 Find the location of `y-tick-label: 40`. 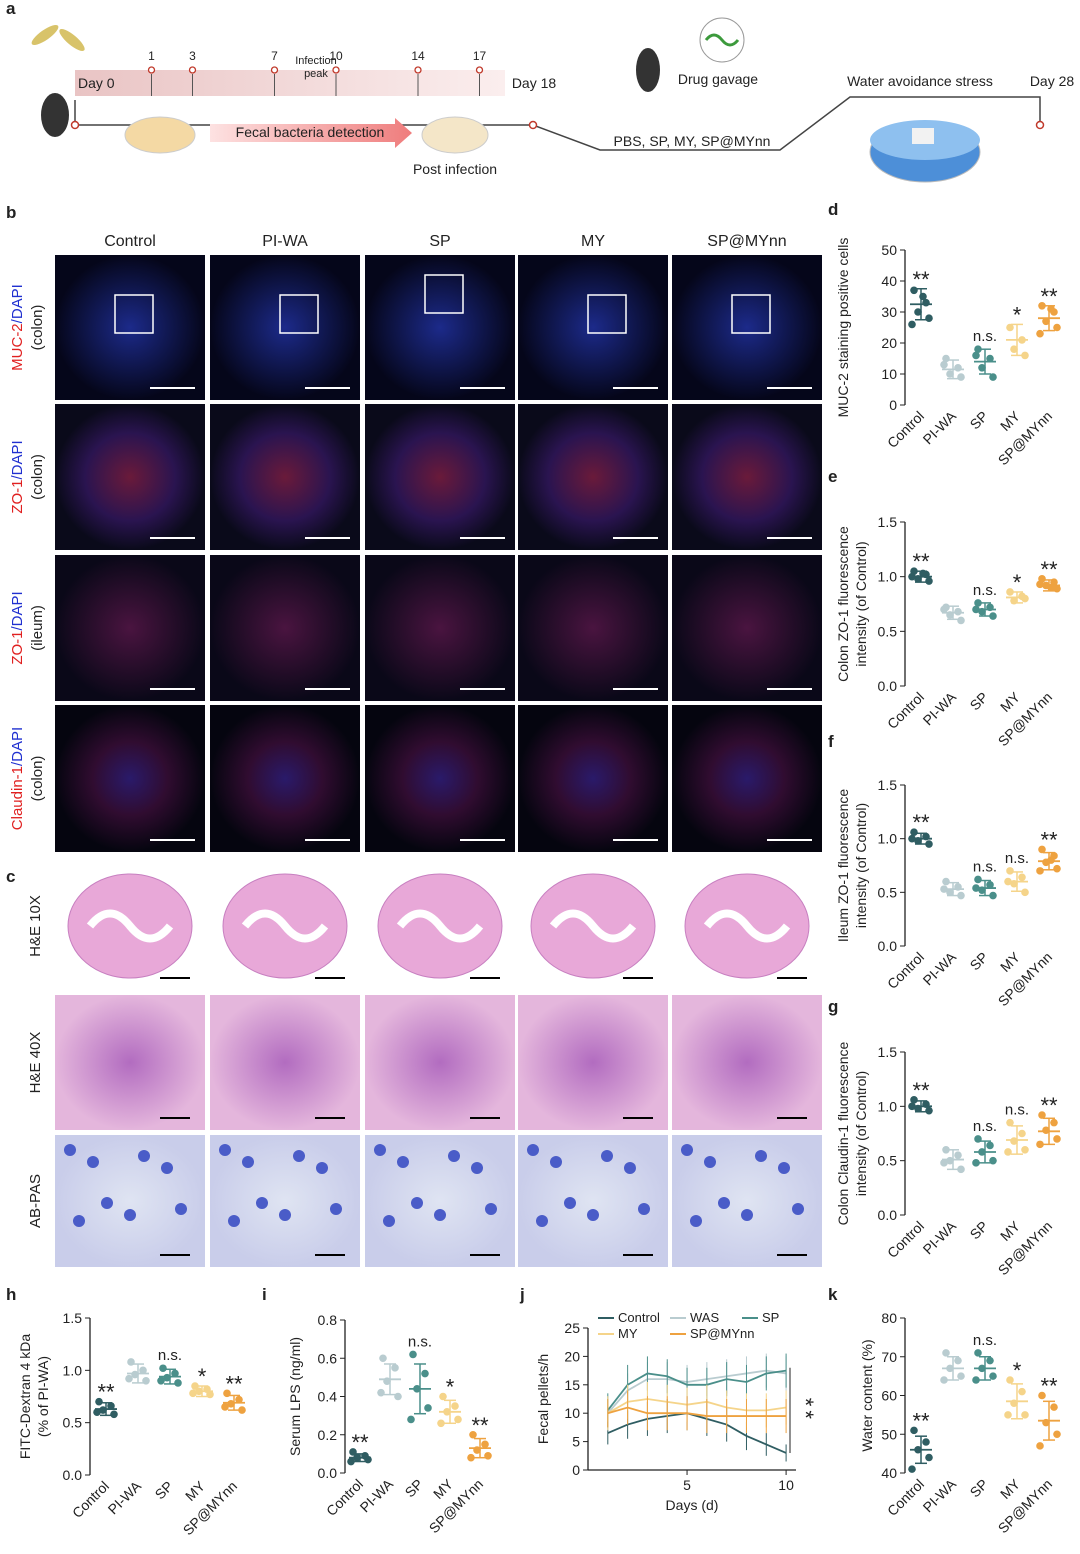

y-tick-label: 40 is located at coordinates (889, 281).